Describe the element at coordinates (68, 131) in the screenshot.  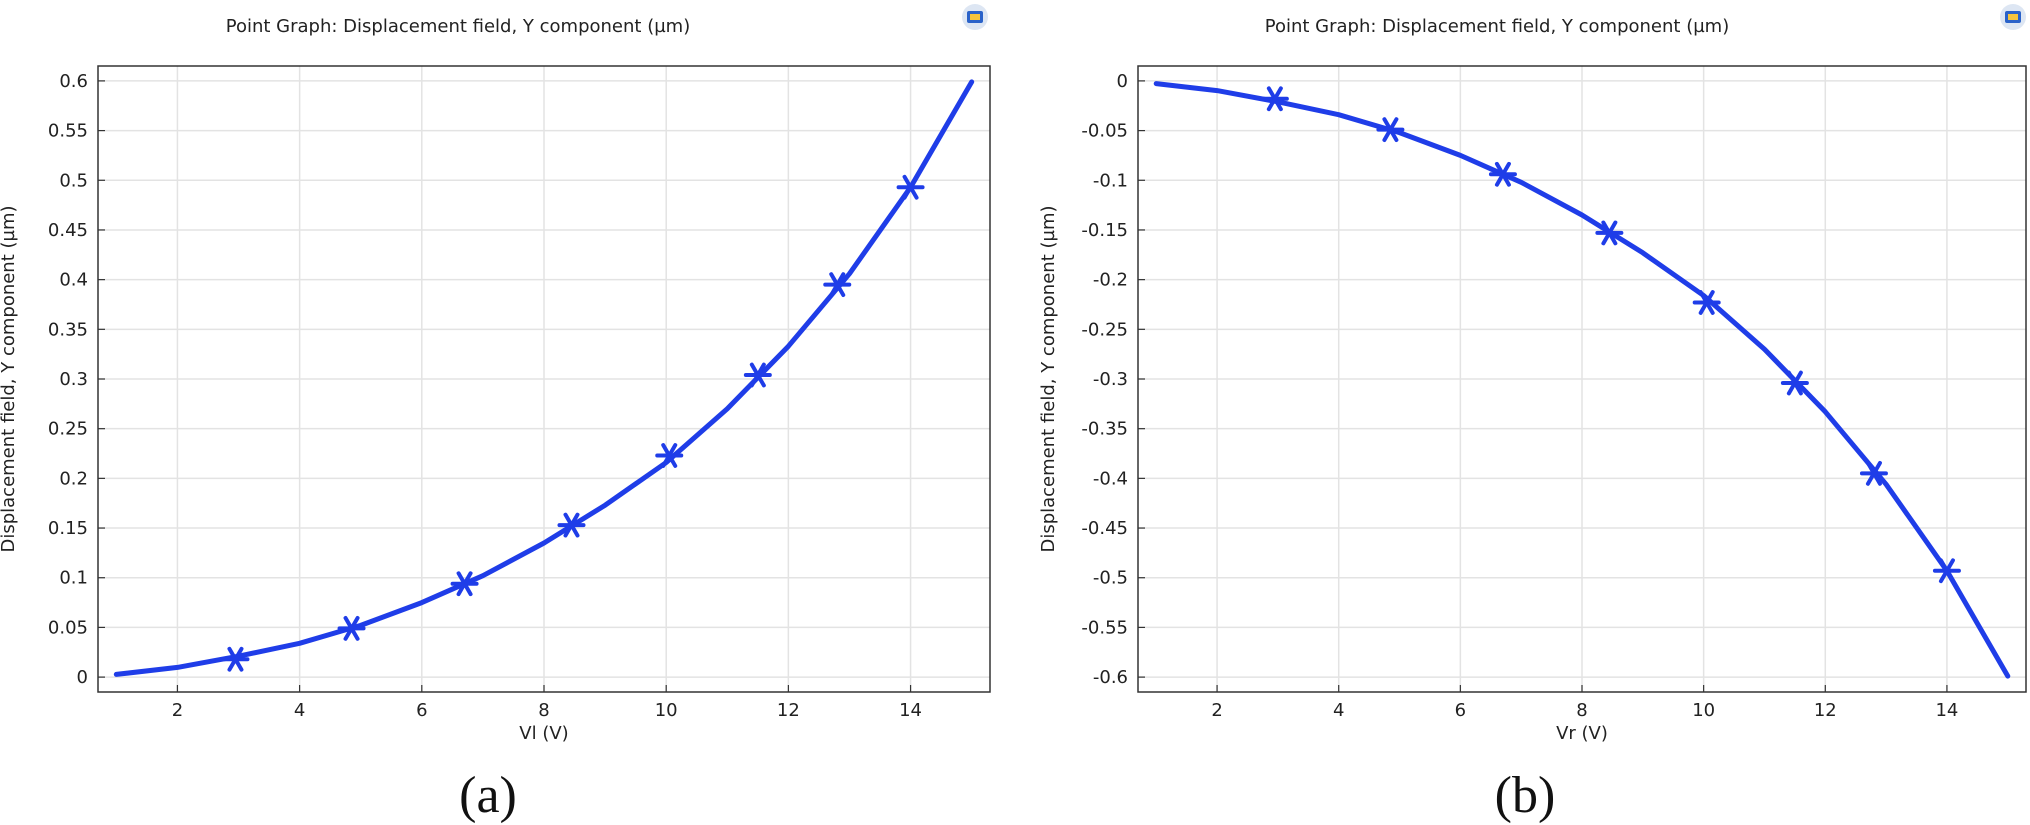
I see `y-tick-label: 0.55` at that location.